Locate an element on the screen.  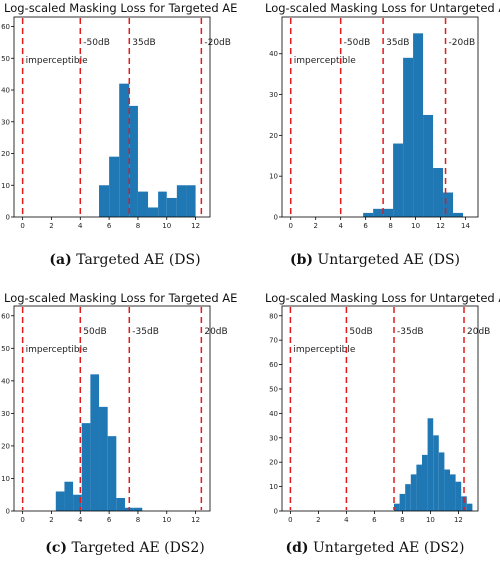
chart-c-ytick-label: 50 is located at coordinates (5, 349).